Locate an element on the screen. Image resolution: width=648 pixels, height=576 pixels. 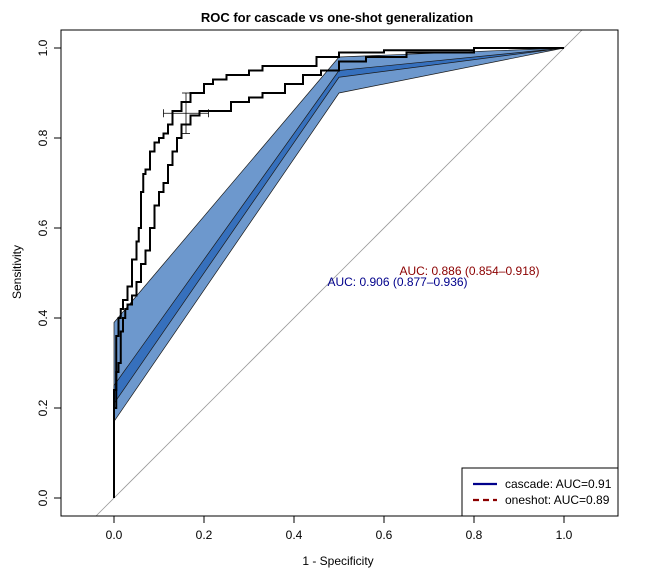
x-tick-label: 0.8 is located at coordinates (474, 535).